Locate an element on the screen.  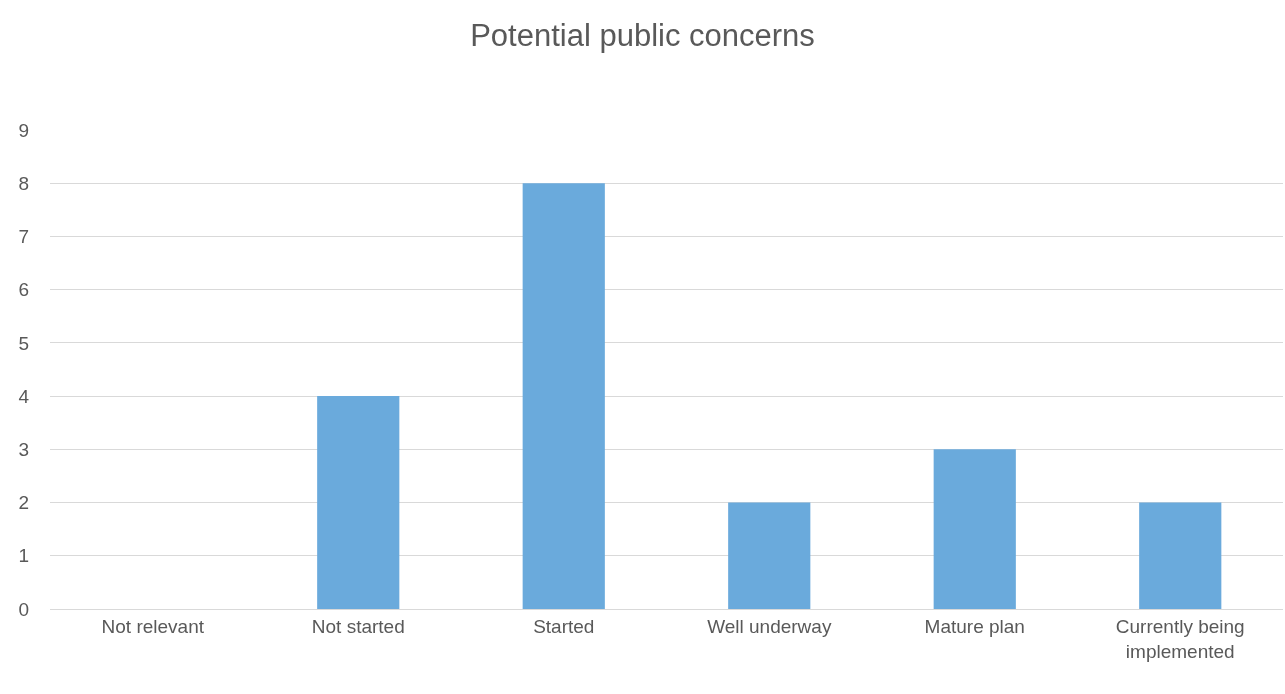
y-tick-label: 6 is located at coordinates (23, 290).